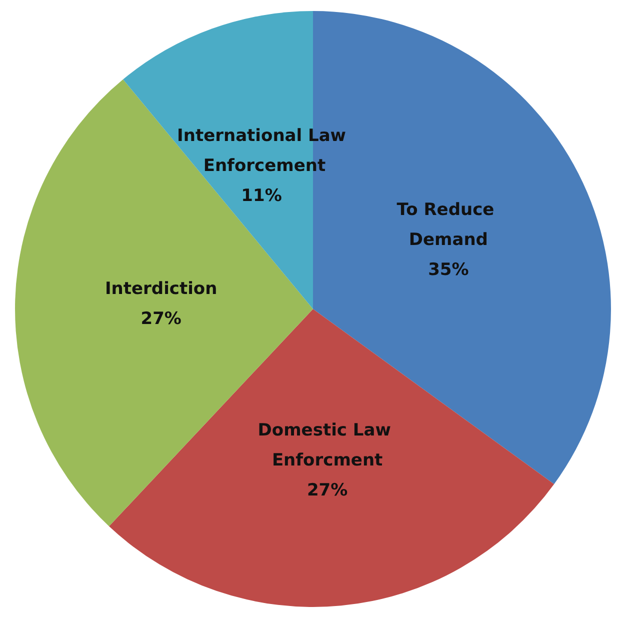 This screenshot has height=618, width=626. Describe the element at coordinates (261, 151) in the screenshot. I see `slice-label: International Law Enforcement` at that location.